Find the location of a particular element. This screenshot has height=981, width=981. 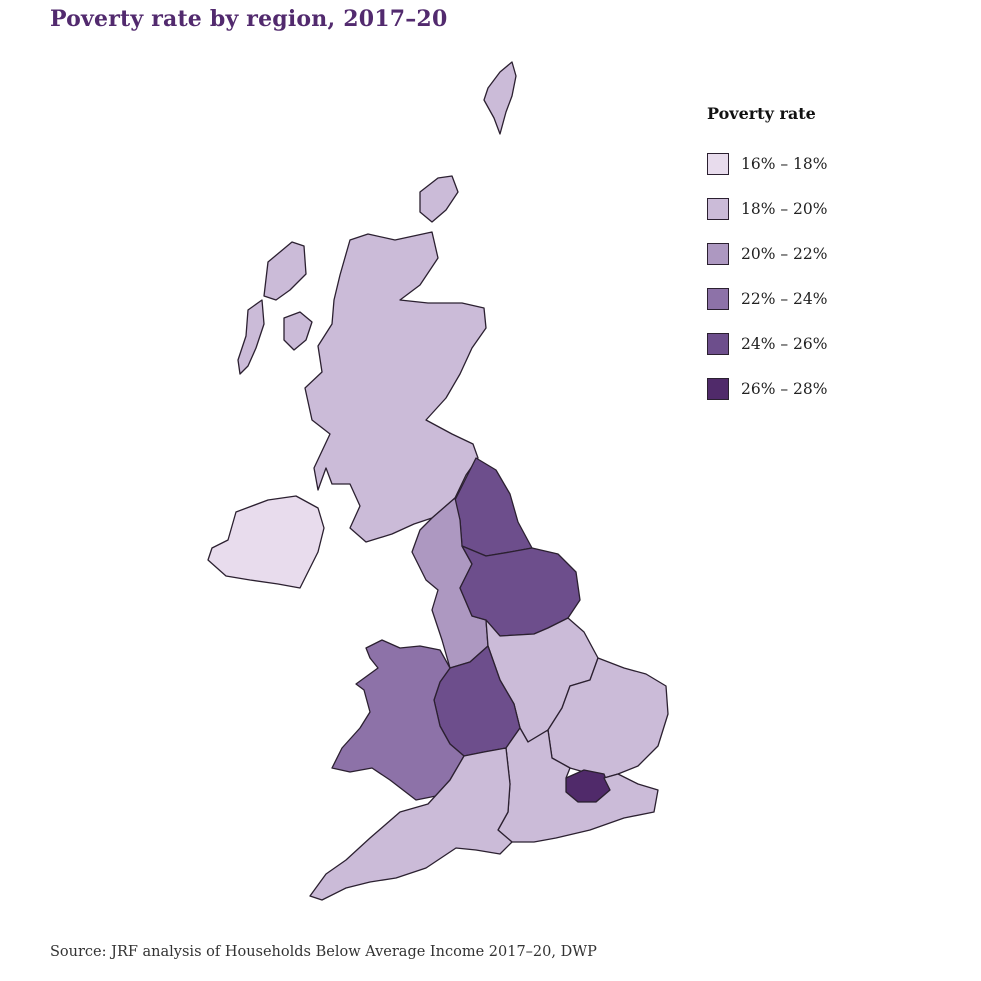

legend-label: 18% – 20% is located at coordinates (784, 208).